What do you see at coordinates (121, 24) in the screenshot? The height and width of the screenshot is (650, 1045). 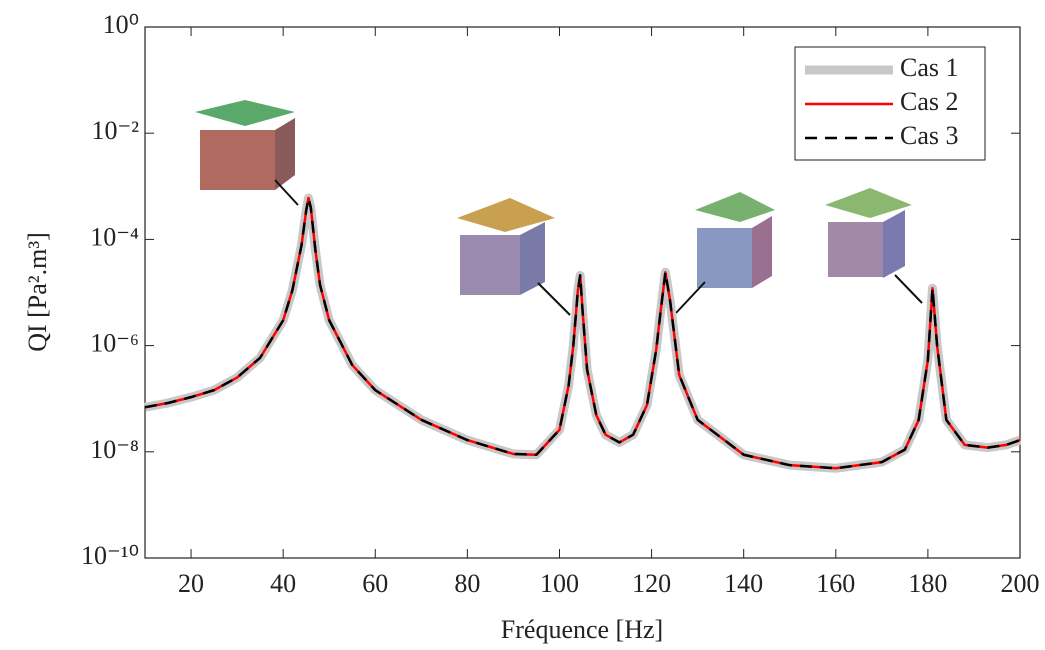 I see `y-tick-label: 10⁰` at bounding box center [121, 24].